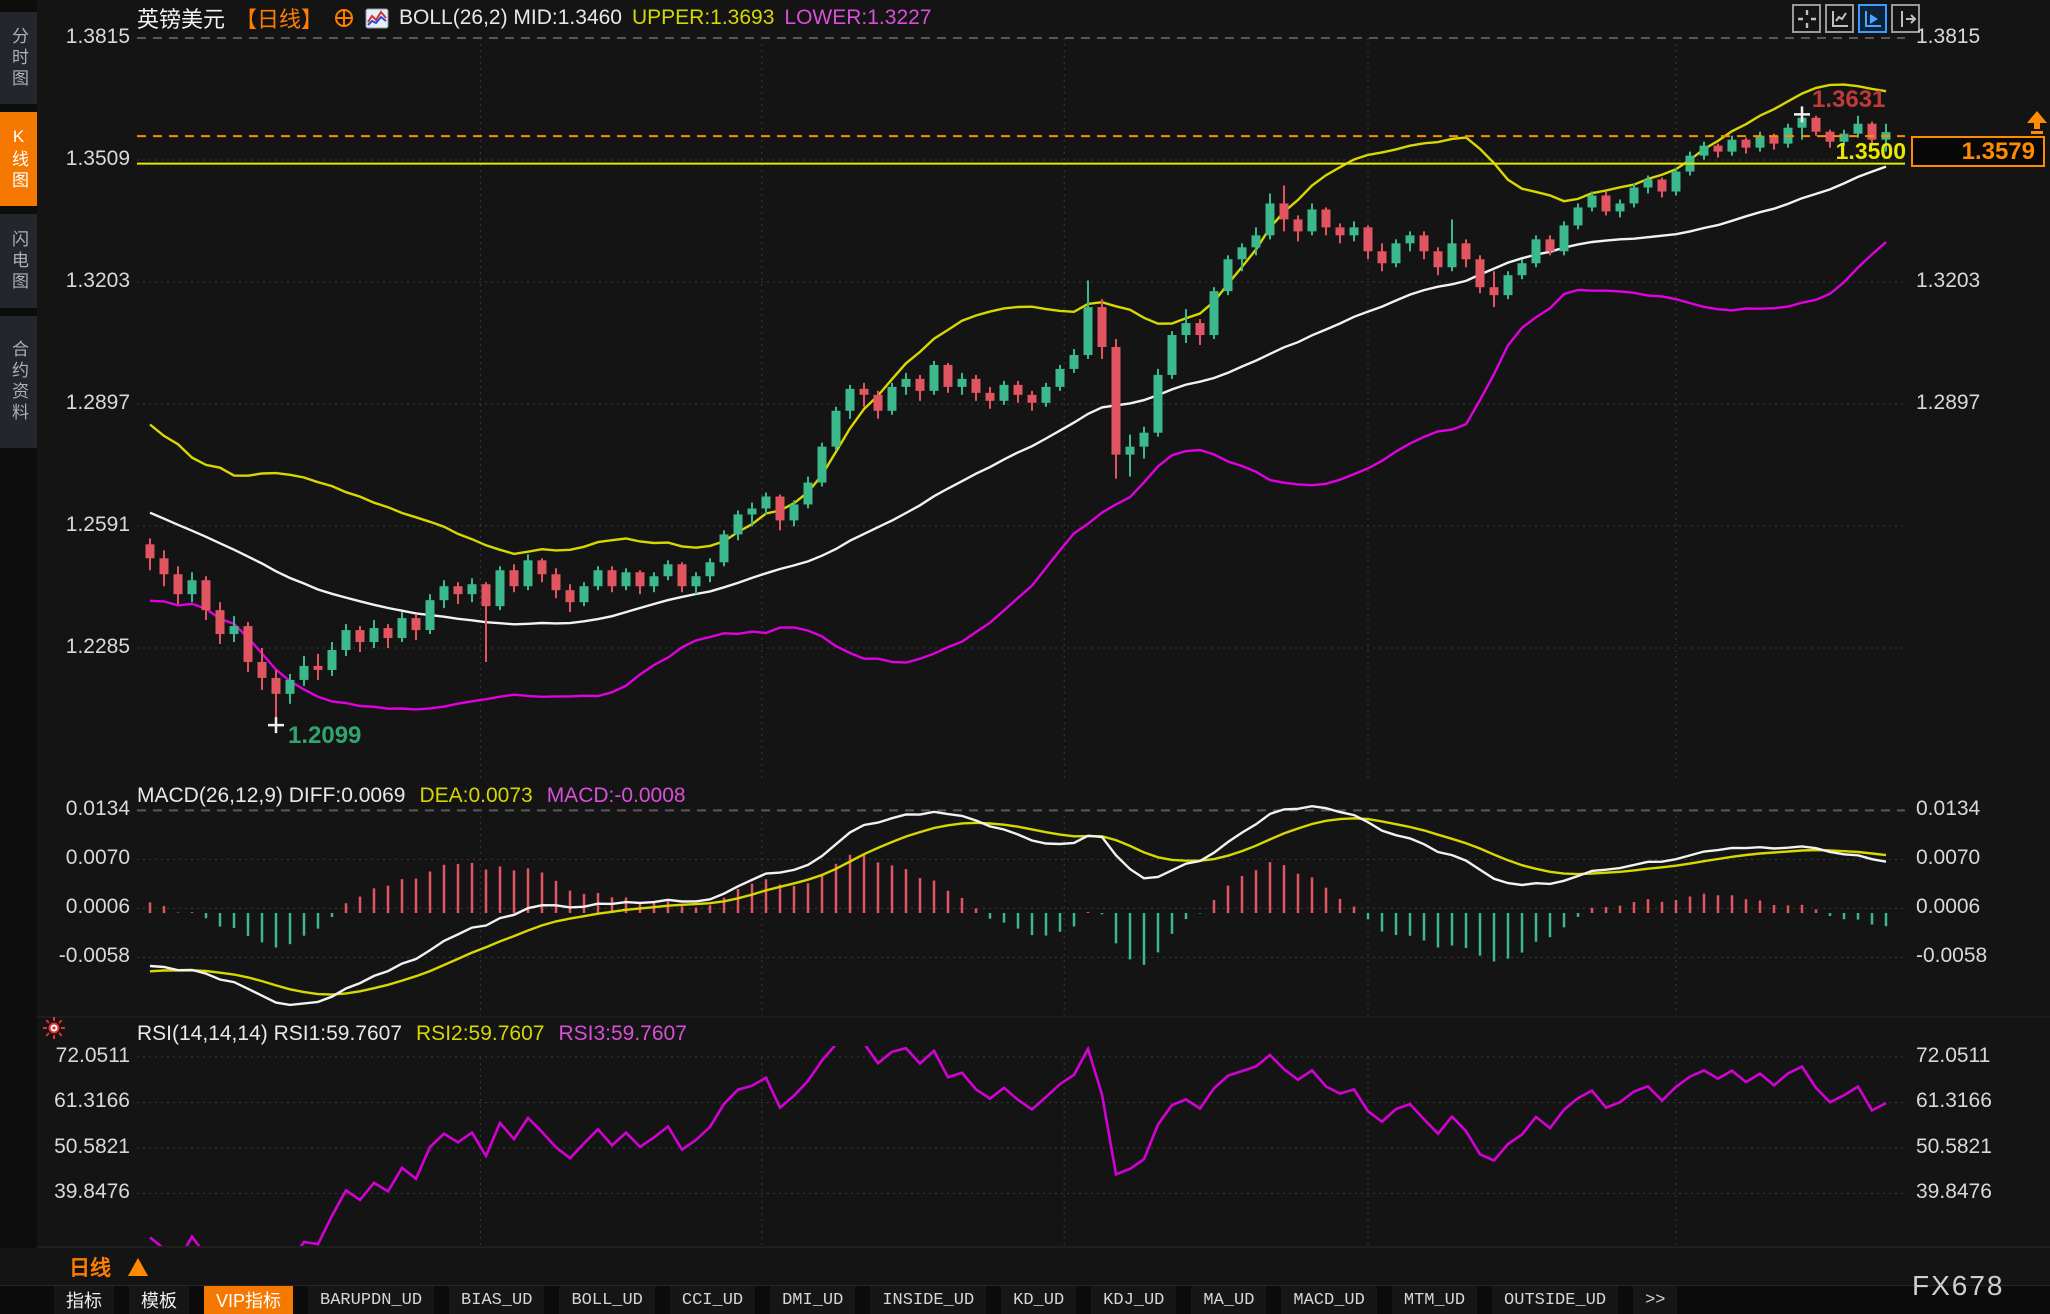  What do you see at coordinates (497, 1300) in the screenshot?
I see `tab-bias-ud: BIAS_UD` at bounding box center [497, 1300].